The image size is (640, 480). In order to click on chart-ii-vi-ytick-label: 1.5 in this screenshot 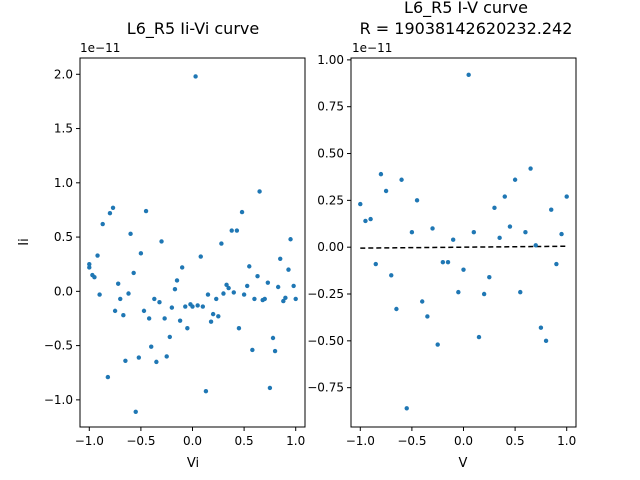, I will do `click(63, 129)`.